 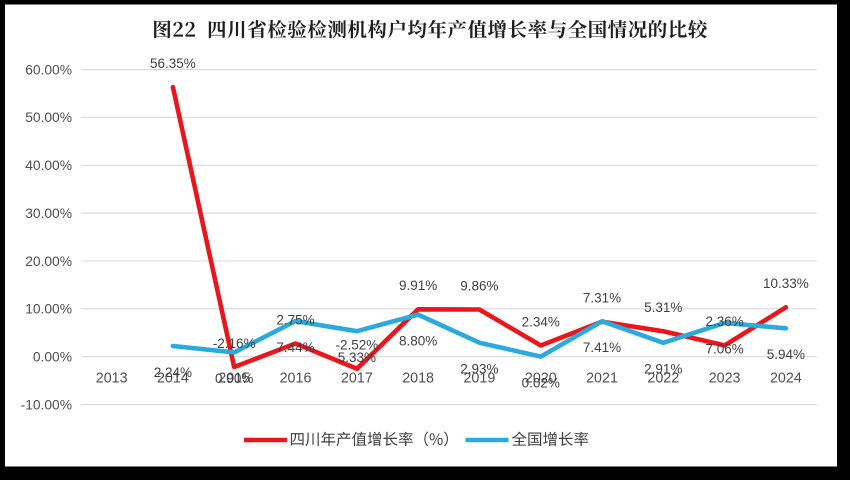 I want to click on svg-text: 2018, so click(x=418, y=378).